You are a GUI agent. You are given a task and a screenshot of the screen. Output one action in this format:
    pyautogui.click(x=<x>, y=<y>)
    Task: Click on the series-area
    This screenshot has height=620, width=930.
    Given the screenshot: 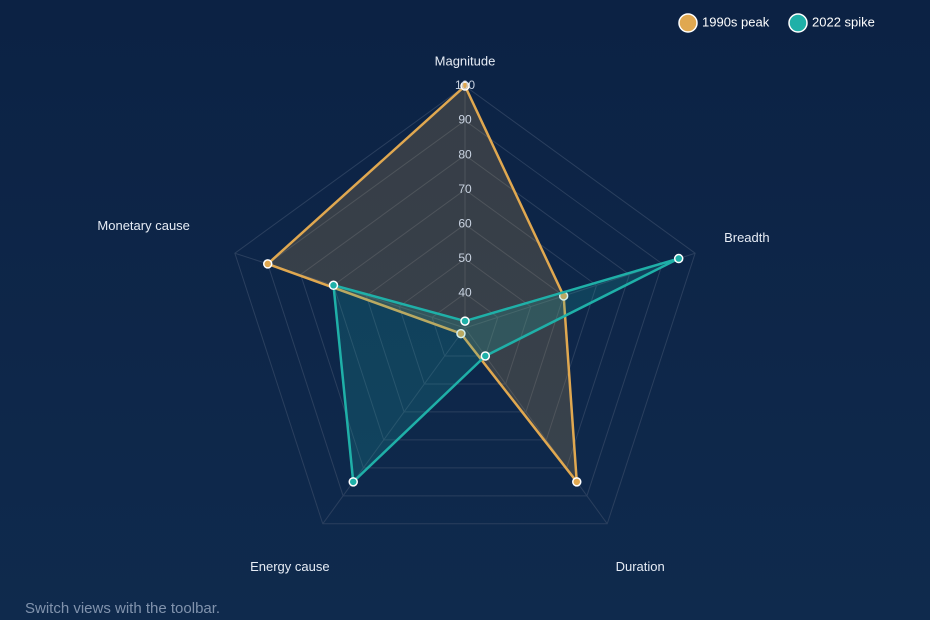 What is the action you would take?
    pyautogui.click(x=506, y=370)
    